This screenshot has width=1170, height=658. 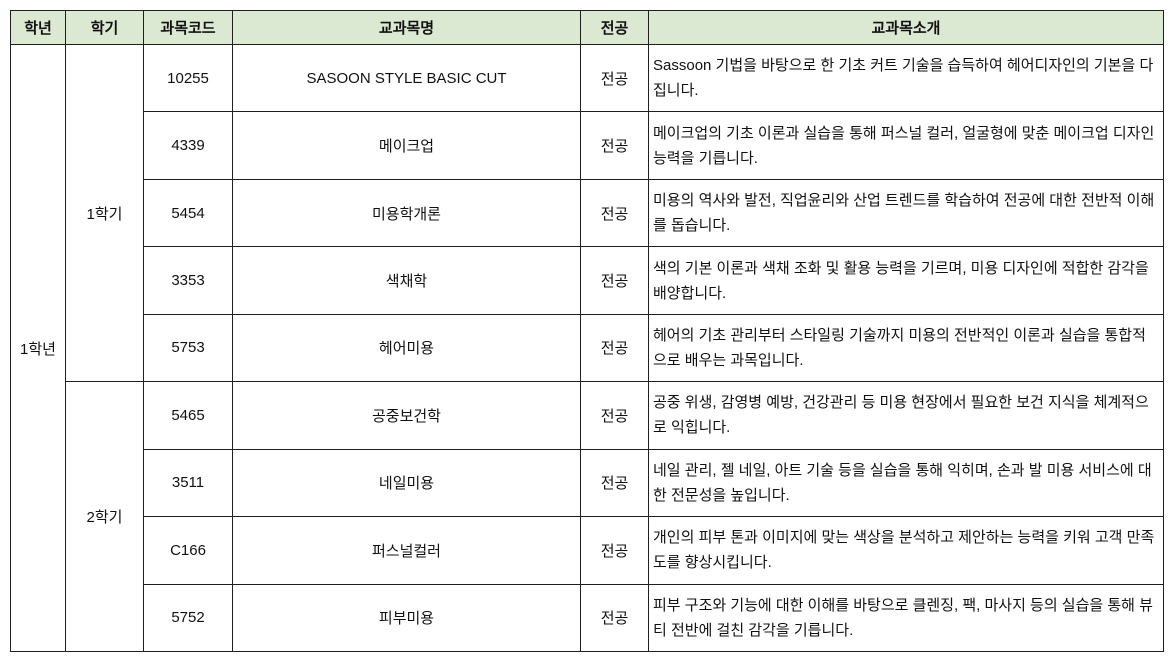 I want to click on course-name-cell: 헤어미용, so click(x=406, y=348).